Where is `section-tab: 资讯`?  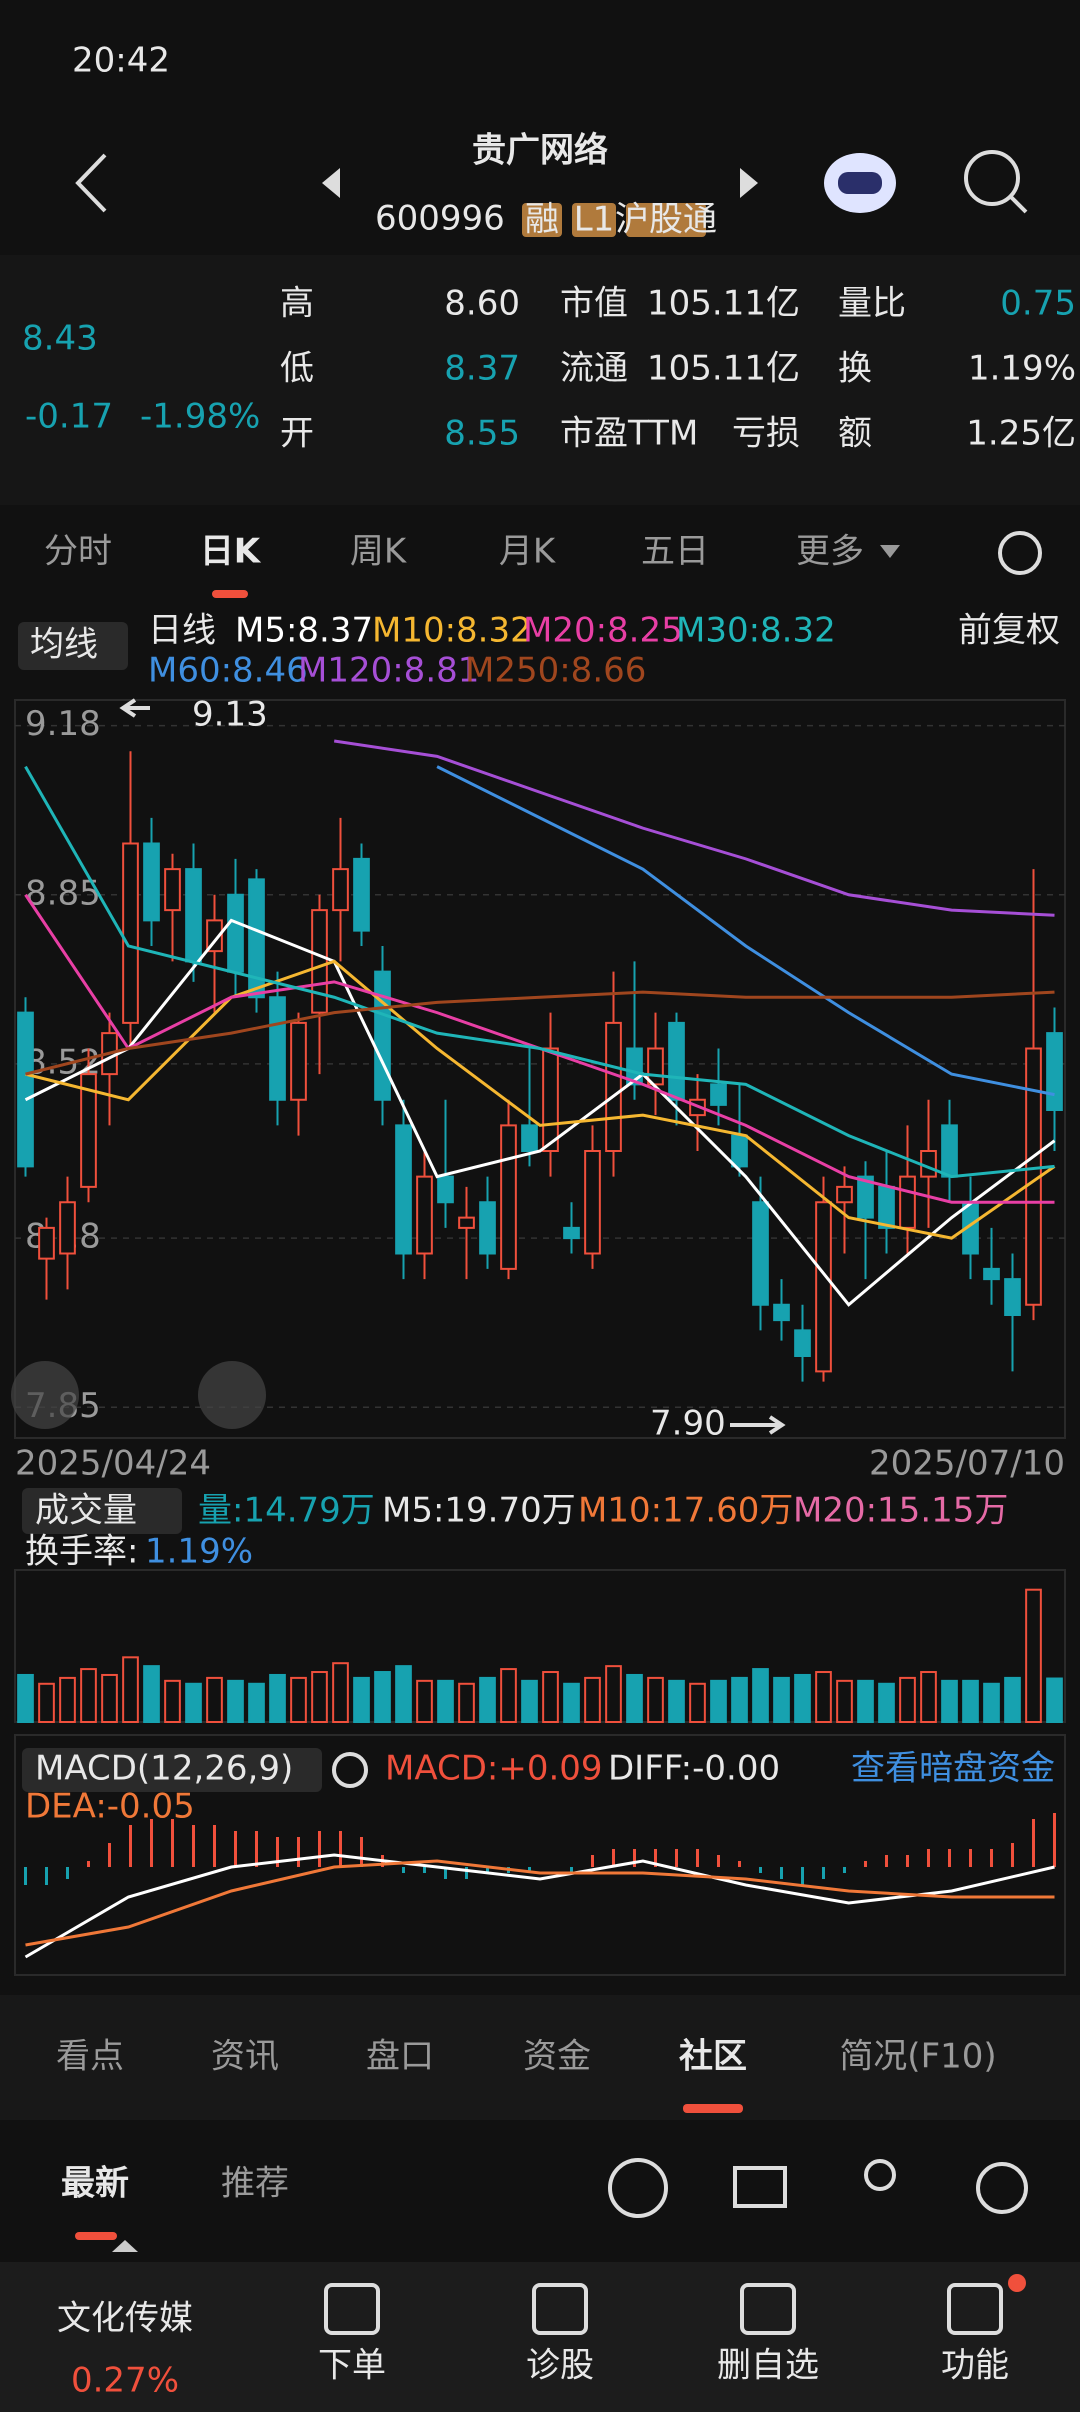 section-tab: 资讯 is located at coordinates (245, 2057).